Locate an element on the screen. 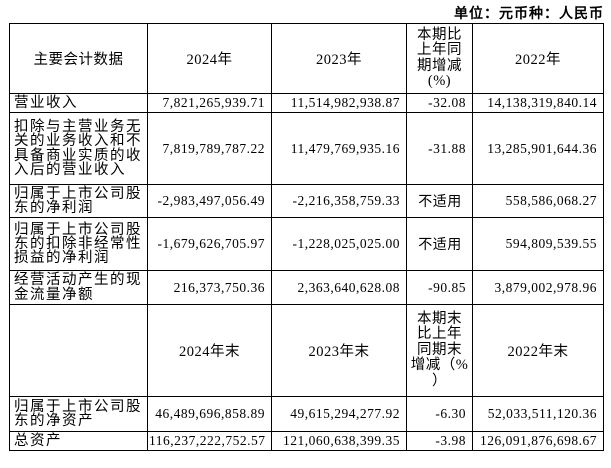  value-2024: -1,679,626,705.97 is located at coordinates (209, 244).